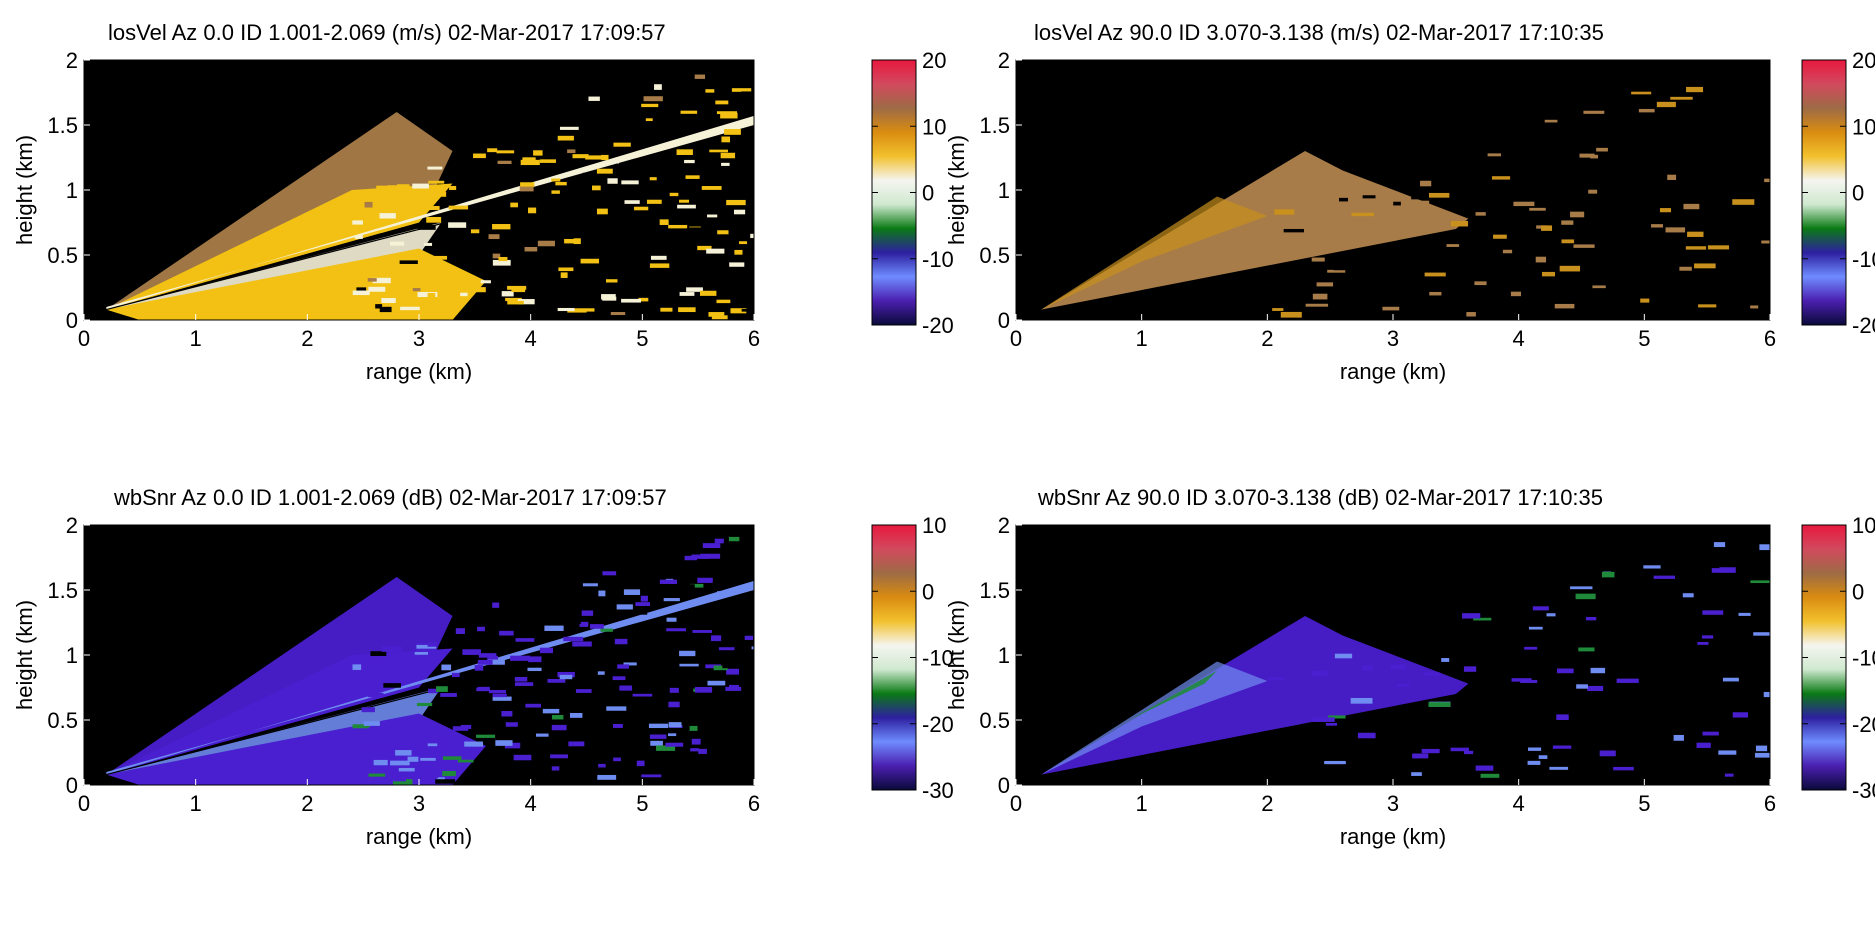 Image resolution: width=1875 pixels, height=938 pixels. Describe the element at coordinates (1154, 253) in the screenshot. I see `data-band-inner` at that location.